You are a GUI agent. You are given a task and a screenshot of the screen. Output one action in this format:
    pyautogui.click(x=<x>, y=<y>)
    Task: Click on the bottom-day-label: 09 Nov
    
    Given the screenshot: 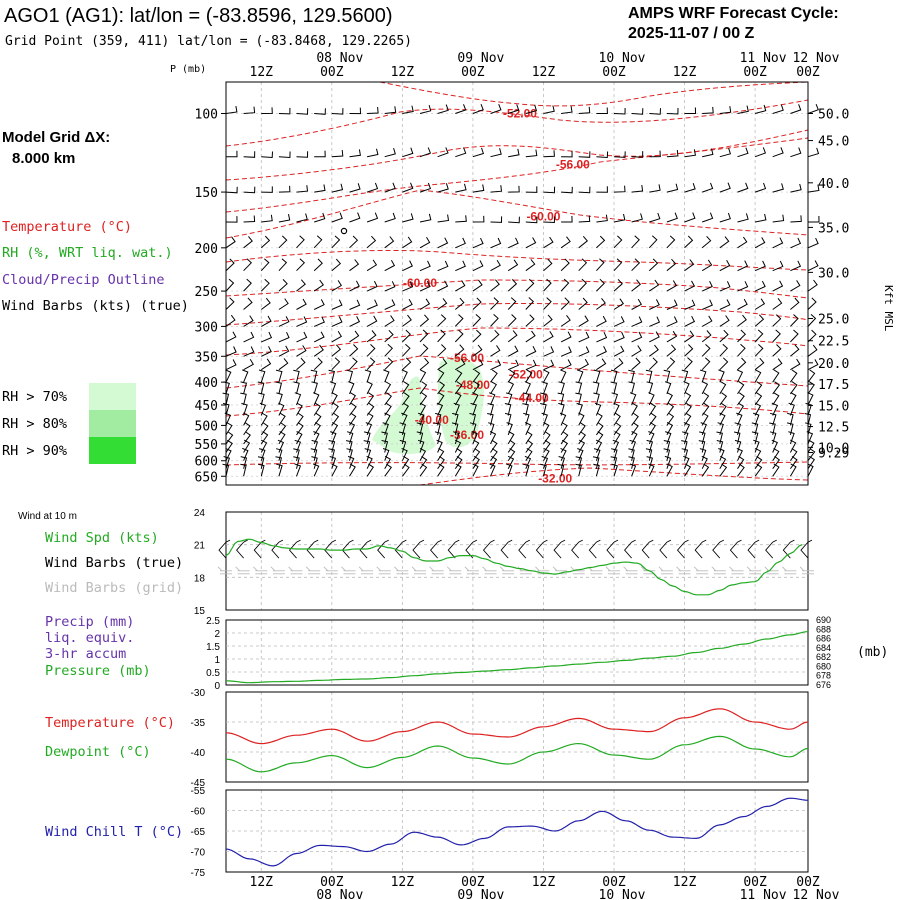 What is the action you would take?
    pyautogui.click(x=480, y=894)
    